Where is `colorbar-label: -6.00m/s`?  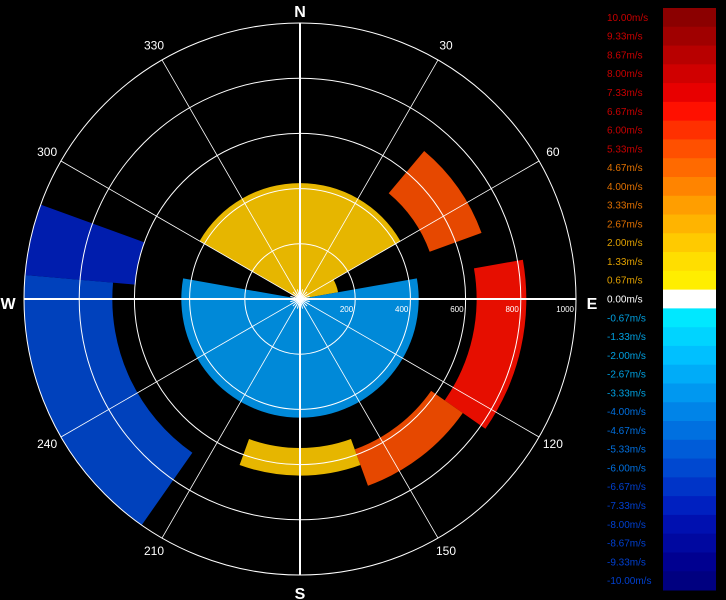 colorbar-label: -6.00m/s is located at coordinates (626, 468).